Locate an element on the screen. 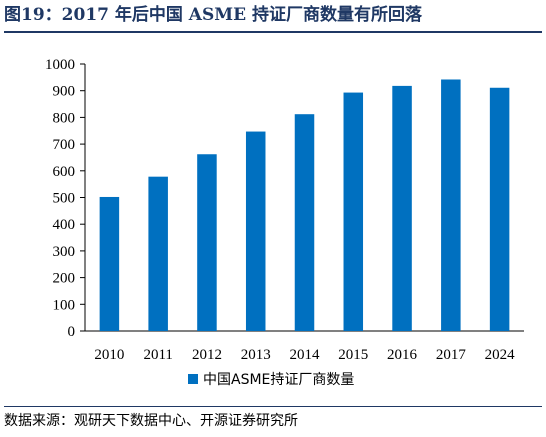 The height and width of the screenshot is (437, 546). y-tick-label: 300 is located at coordinates (64, 252).